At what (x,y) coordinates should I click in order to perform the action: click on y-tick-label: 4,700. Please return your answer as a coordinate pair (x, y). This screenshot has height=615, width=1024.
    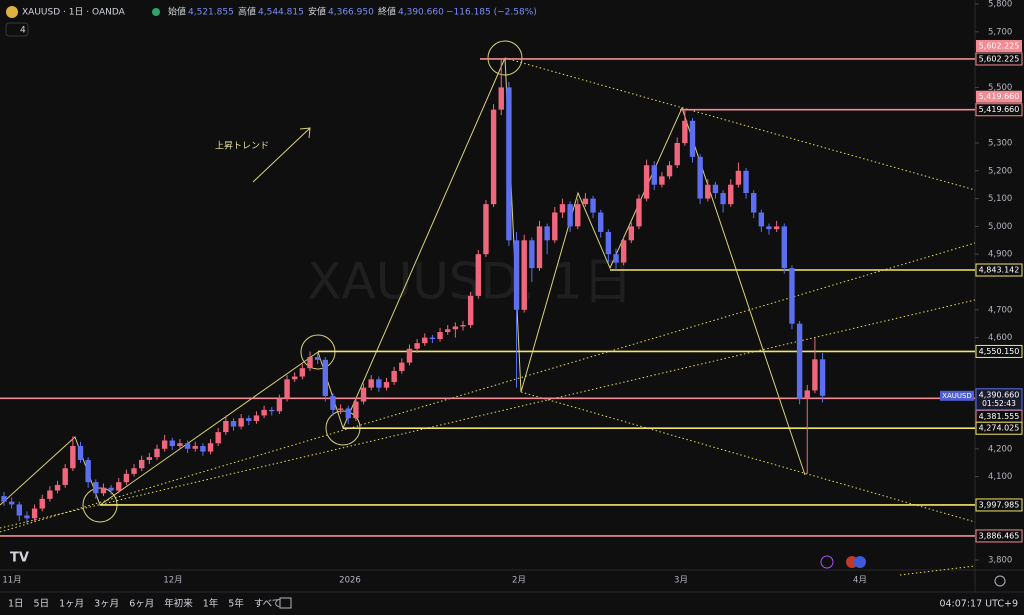
    Looking at the image, I should click on (1000, 310).